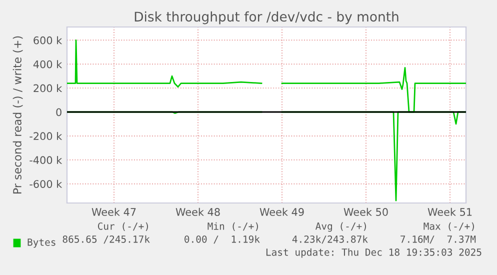  Describe the element at coordinates (450, 212) in the screenshot. I see `x-tick-label: Week 51` at that location.